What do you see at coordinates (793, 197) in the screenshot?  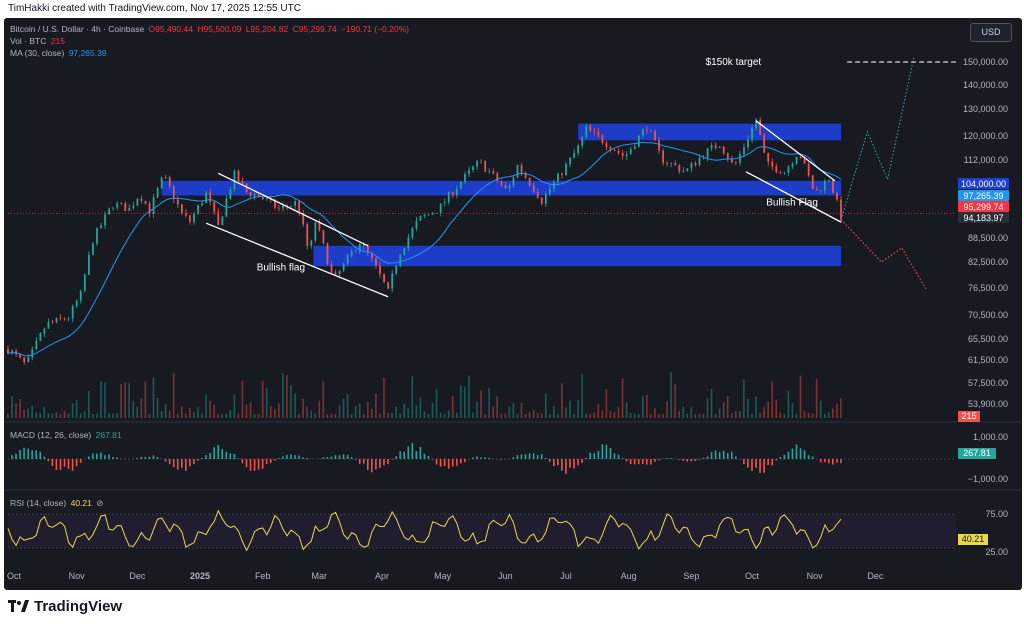 I see `flag2-lower-line` at bounding box center [793, 197].